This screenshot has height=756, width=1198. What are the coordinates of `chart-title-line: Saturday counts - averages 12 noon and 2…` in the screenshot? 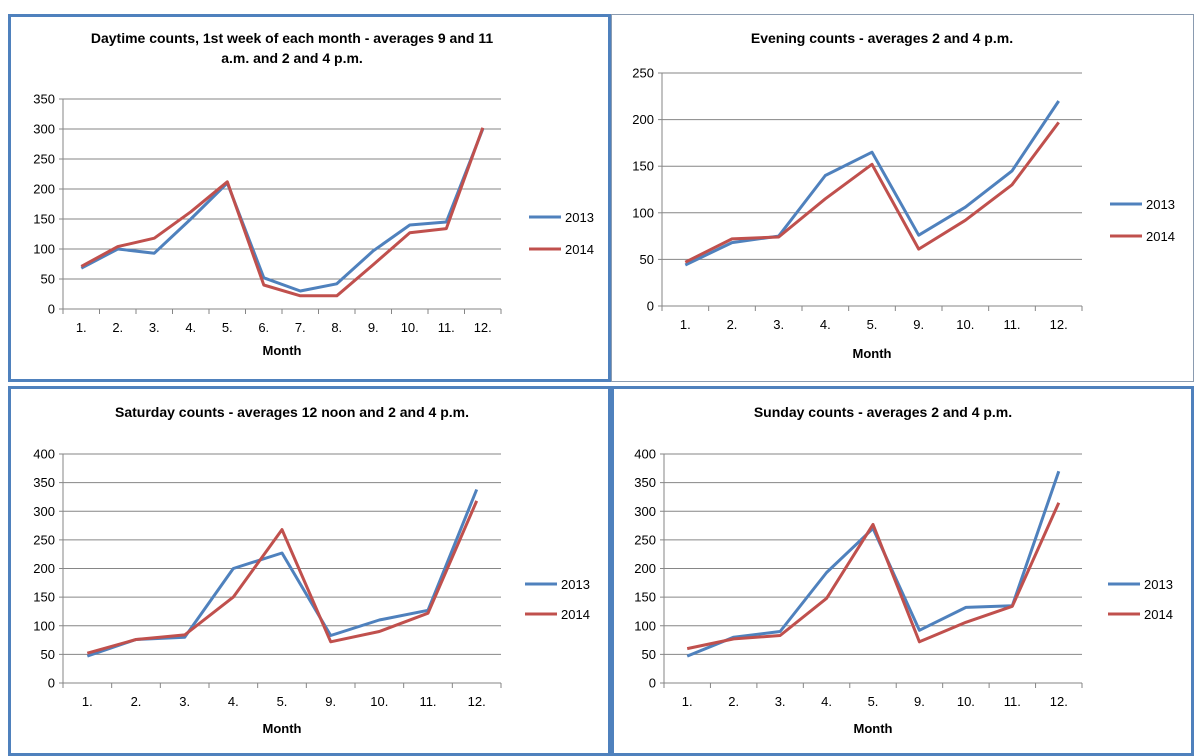 It's located at (292, 412).